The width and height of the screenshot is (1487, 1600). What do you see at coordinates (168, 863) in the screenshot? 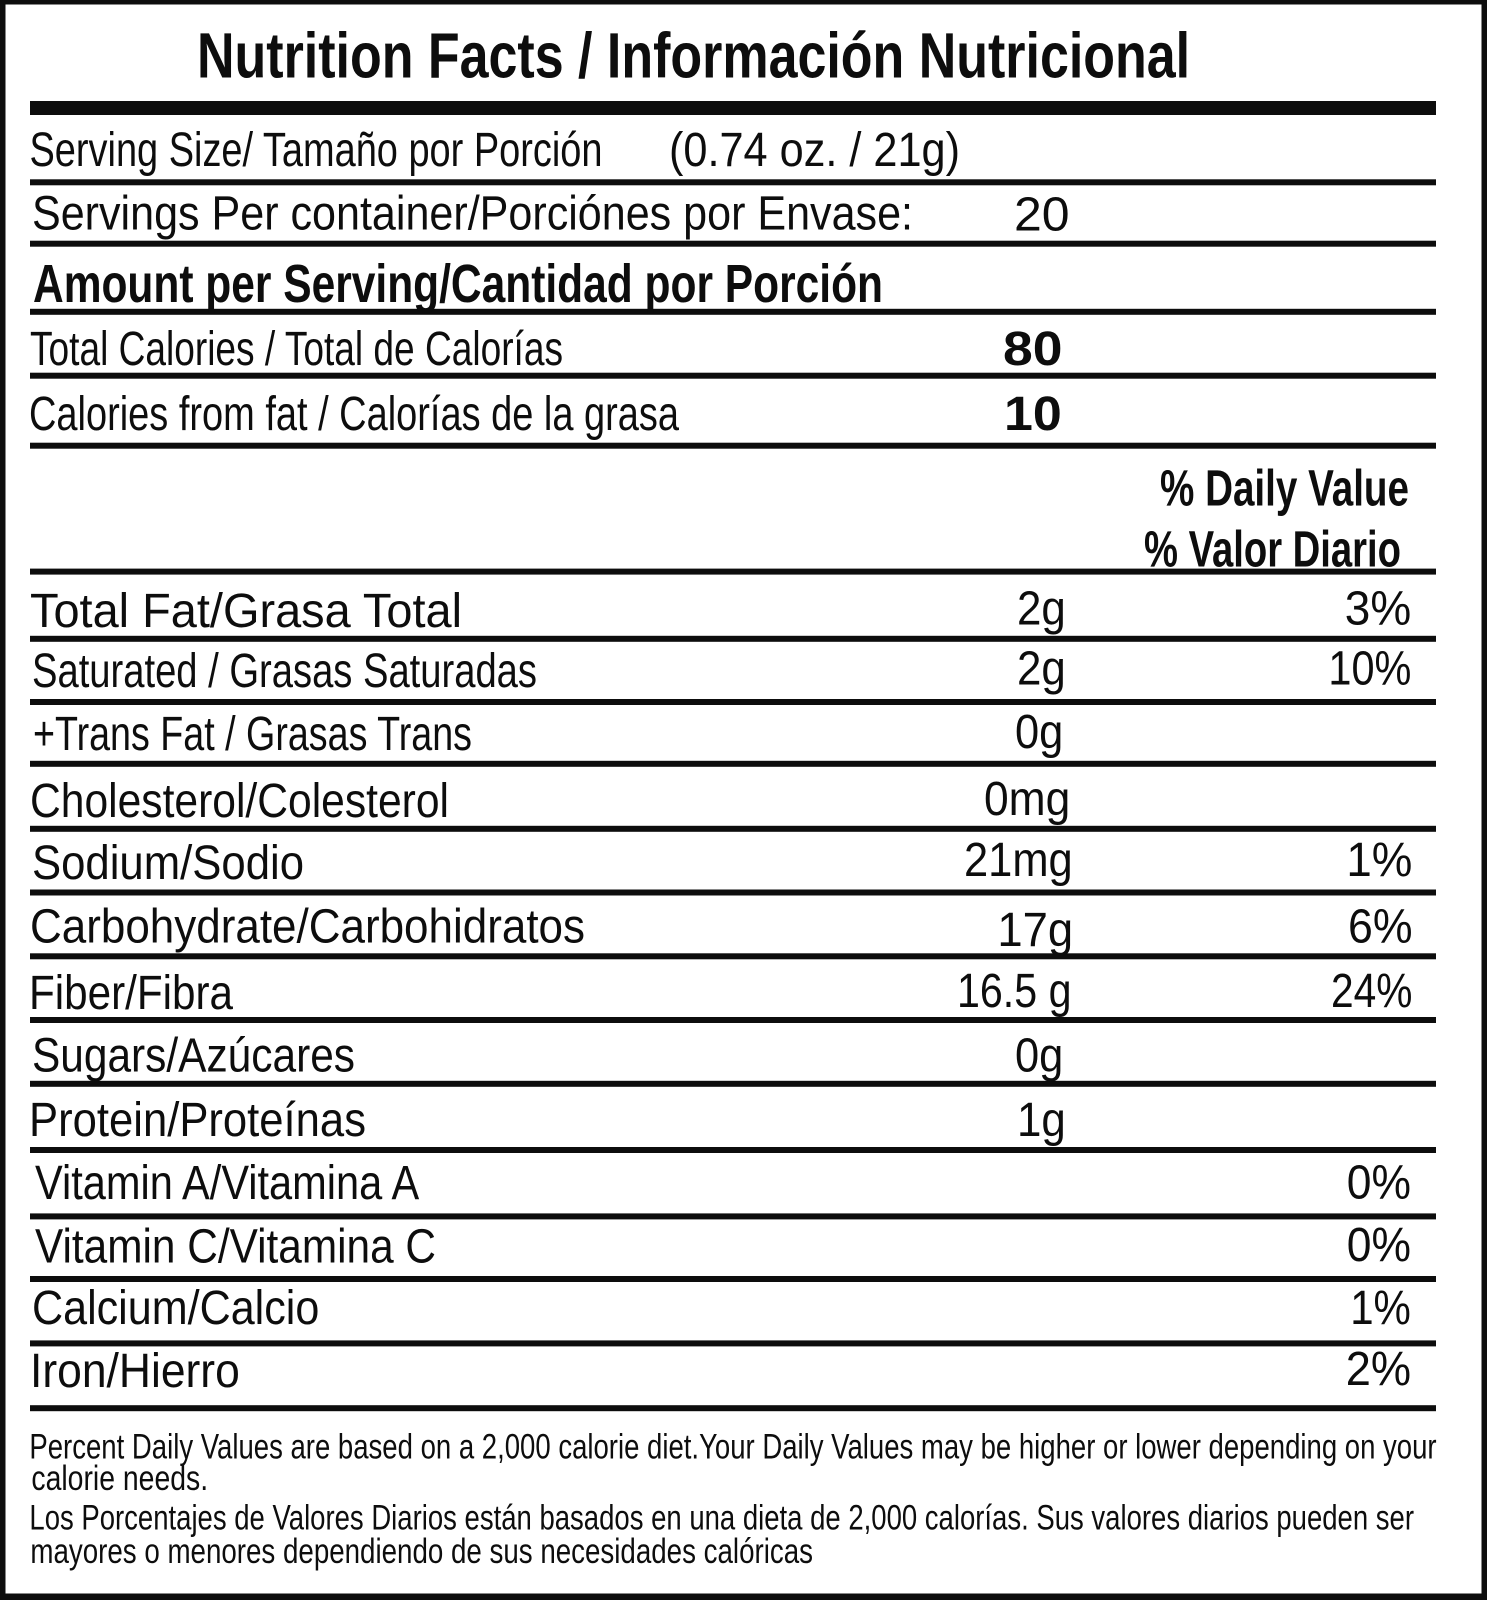
I see `svg-text: Sodium/Sodio` at bounding box center [168, 863].